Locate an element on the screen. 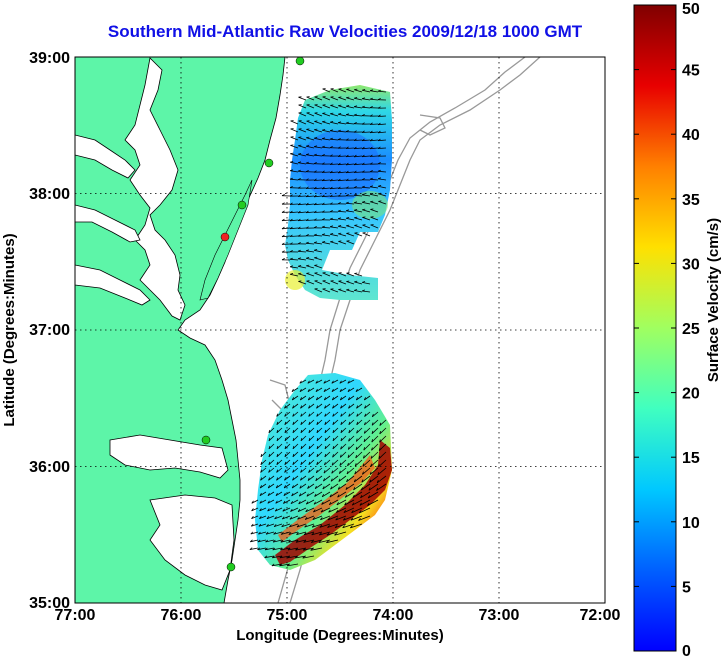  radar-site-marker is located at coordinates (231, 567).